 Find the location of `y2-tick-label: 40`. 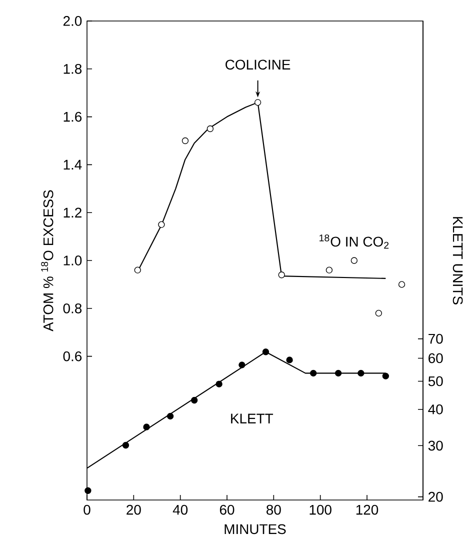

y2-tick-label: 40 is located at coordinates (435, 409).